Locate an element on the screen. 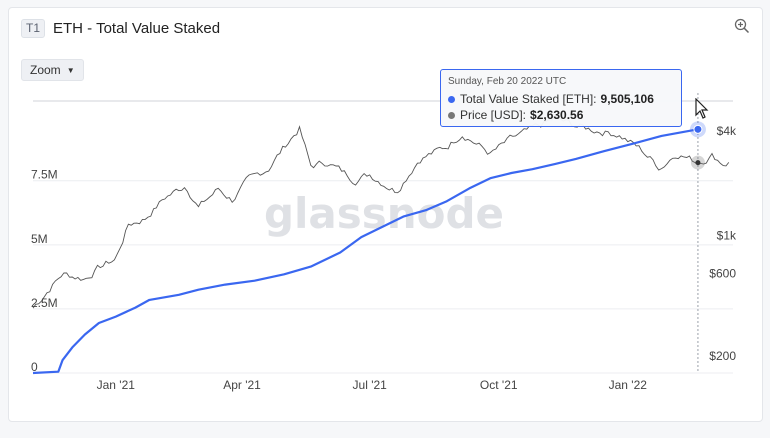 This screenshot has height=438, width=770. y-right-tick-label: $200 is located at coordinates (722, 356).